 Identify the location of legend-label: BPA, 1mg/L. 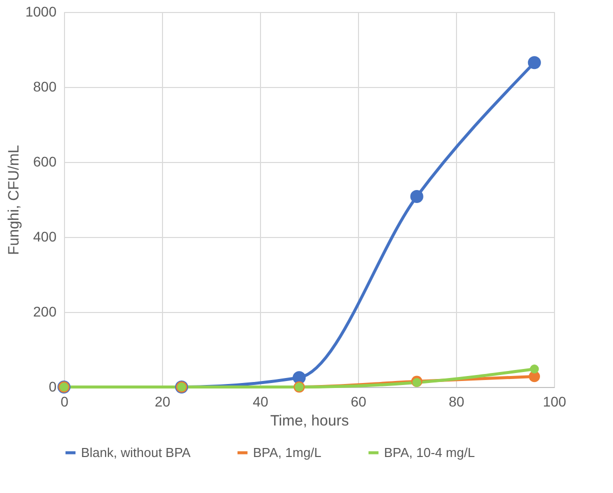
(287, 452).